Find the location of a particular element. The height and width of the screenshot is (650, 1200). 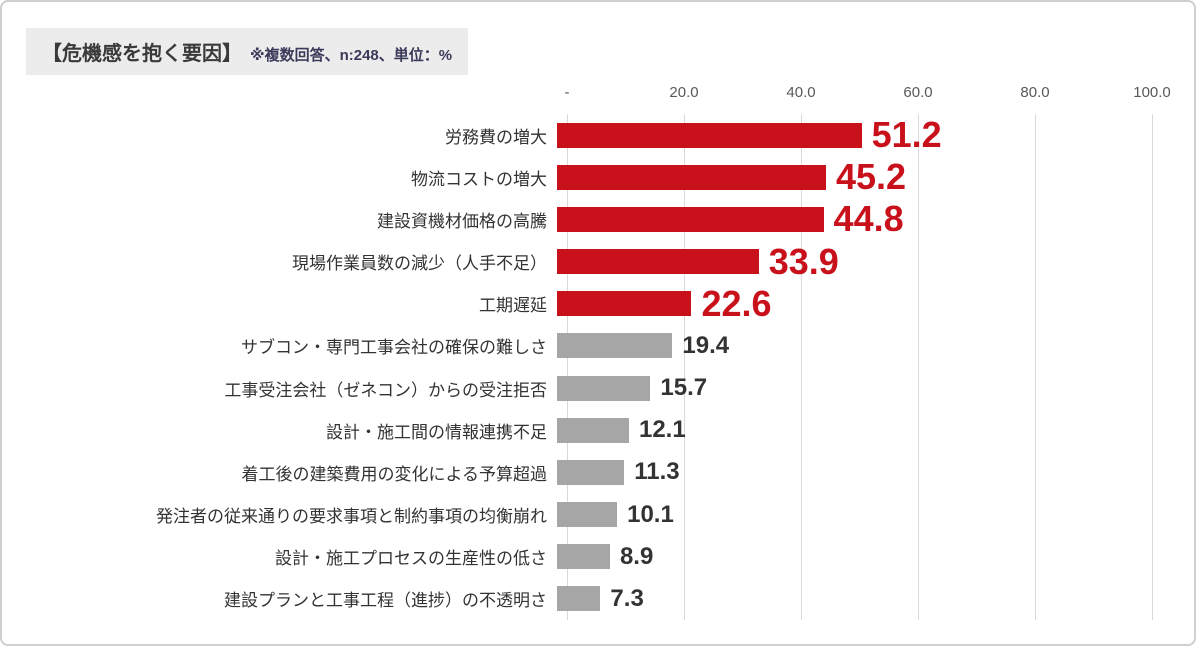

category-label: 現場作業員数の減少（人手不足） is located at coordinates (419, 264).